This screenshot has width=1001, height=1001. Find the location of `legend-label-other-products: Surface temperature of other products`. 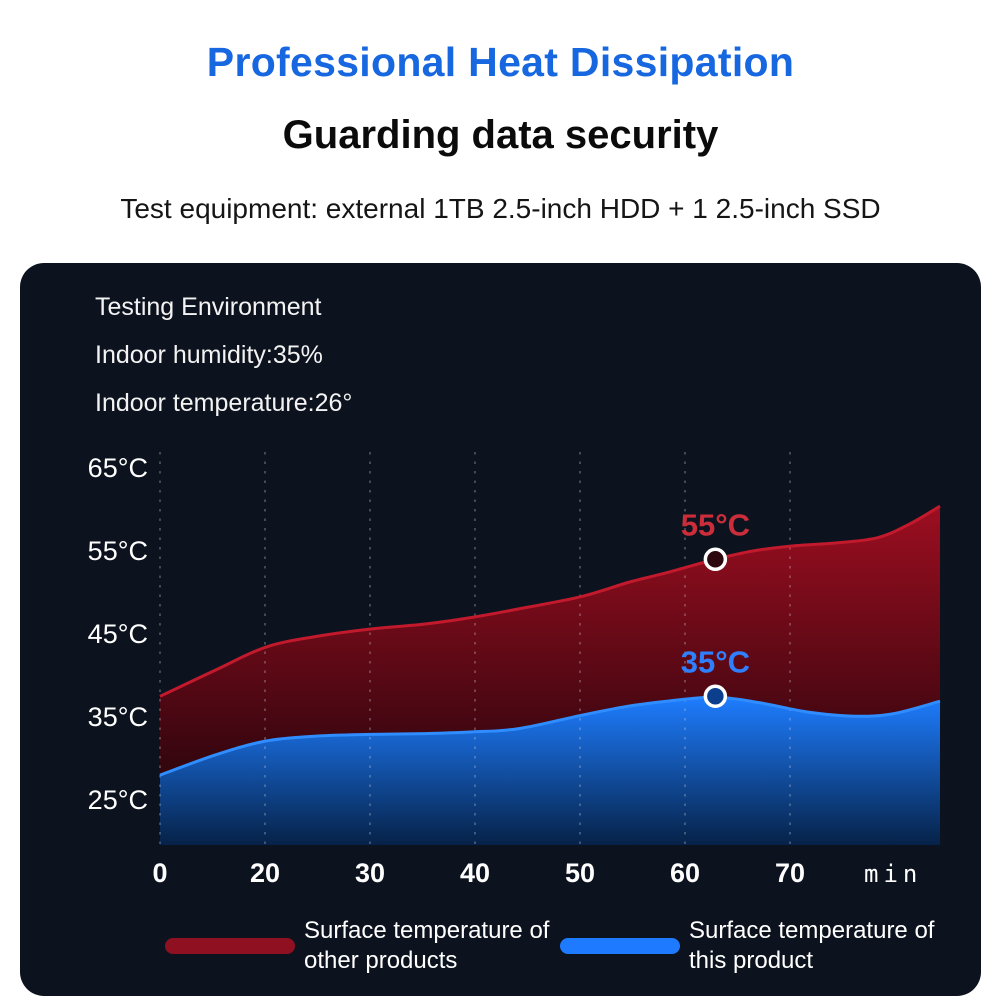

legend-label-other-products: Surface temperature of other products is located at coordinates (426, 946).